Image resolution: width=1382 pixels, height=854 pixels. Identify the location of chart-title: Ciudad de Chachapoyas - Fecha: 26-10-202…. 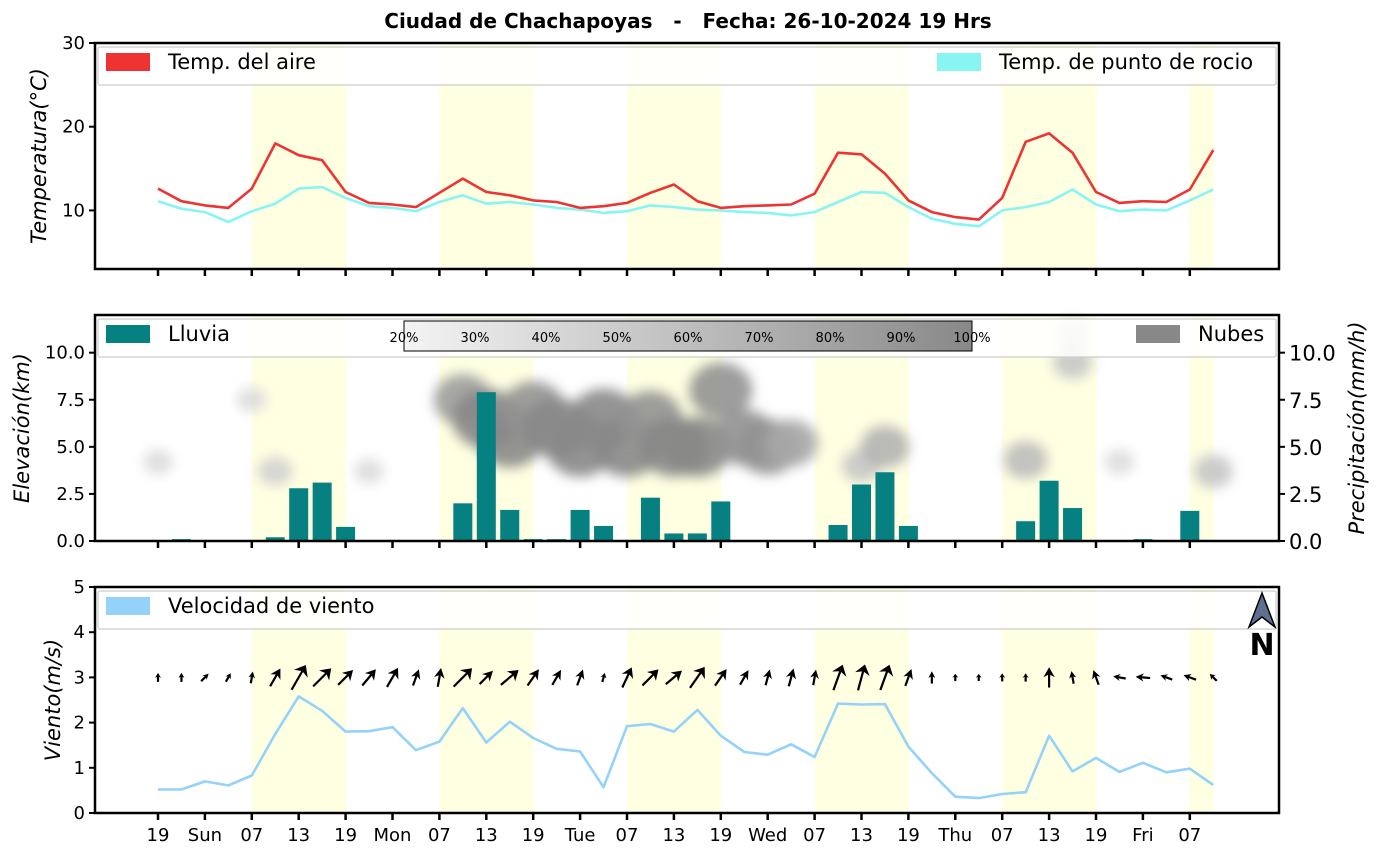
(687, 21).